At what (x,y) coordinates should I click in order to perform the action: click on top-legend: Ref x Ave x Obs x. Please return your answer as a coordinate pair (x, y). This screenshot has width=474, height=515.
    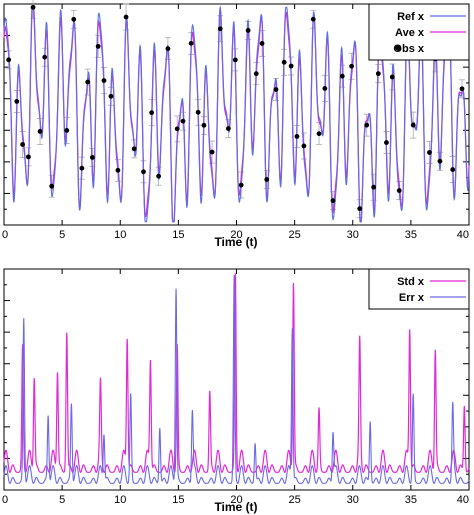
    Looking at the image, I should click on (419, 32).